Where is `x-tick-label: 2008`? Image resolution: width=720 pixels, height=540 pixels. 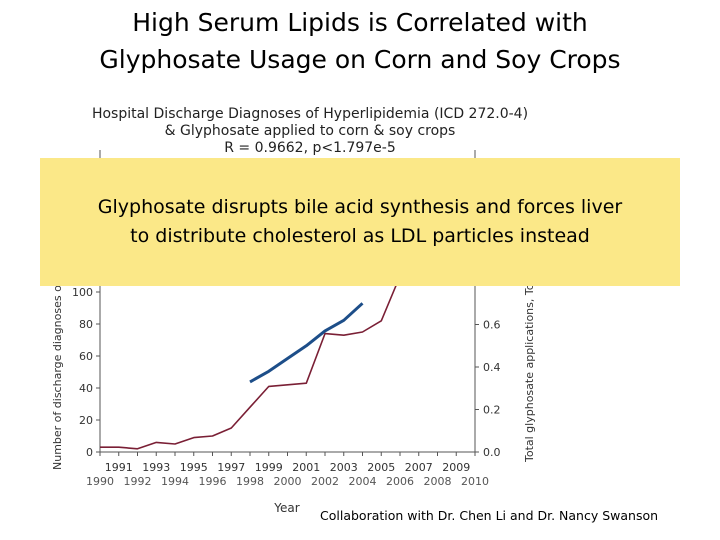 x-tick-label: 2008 is located at coordinates (438, 481).